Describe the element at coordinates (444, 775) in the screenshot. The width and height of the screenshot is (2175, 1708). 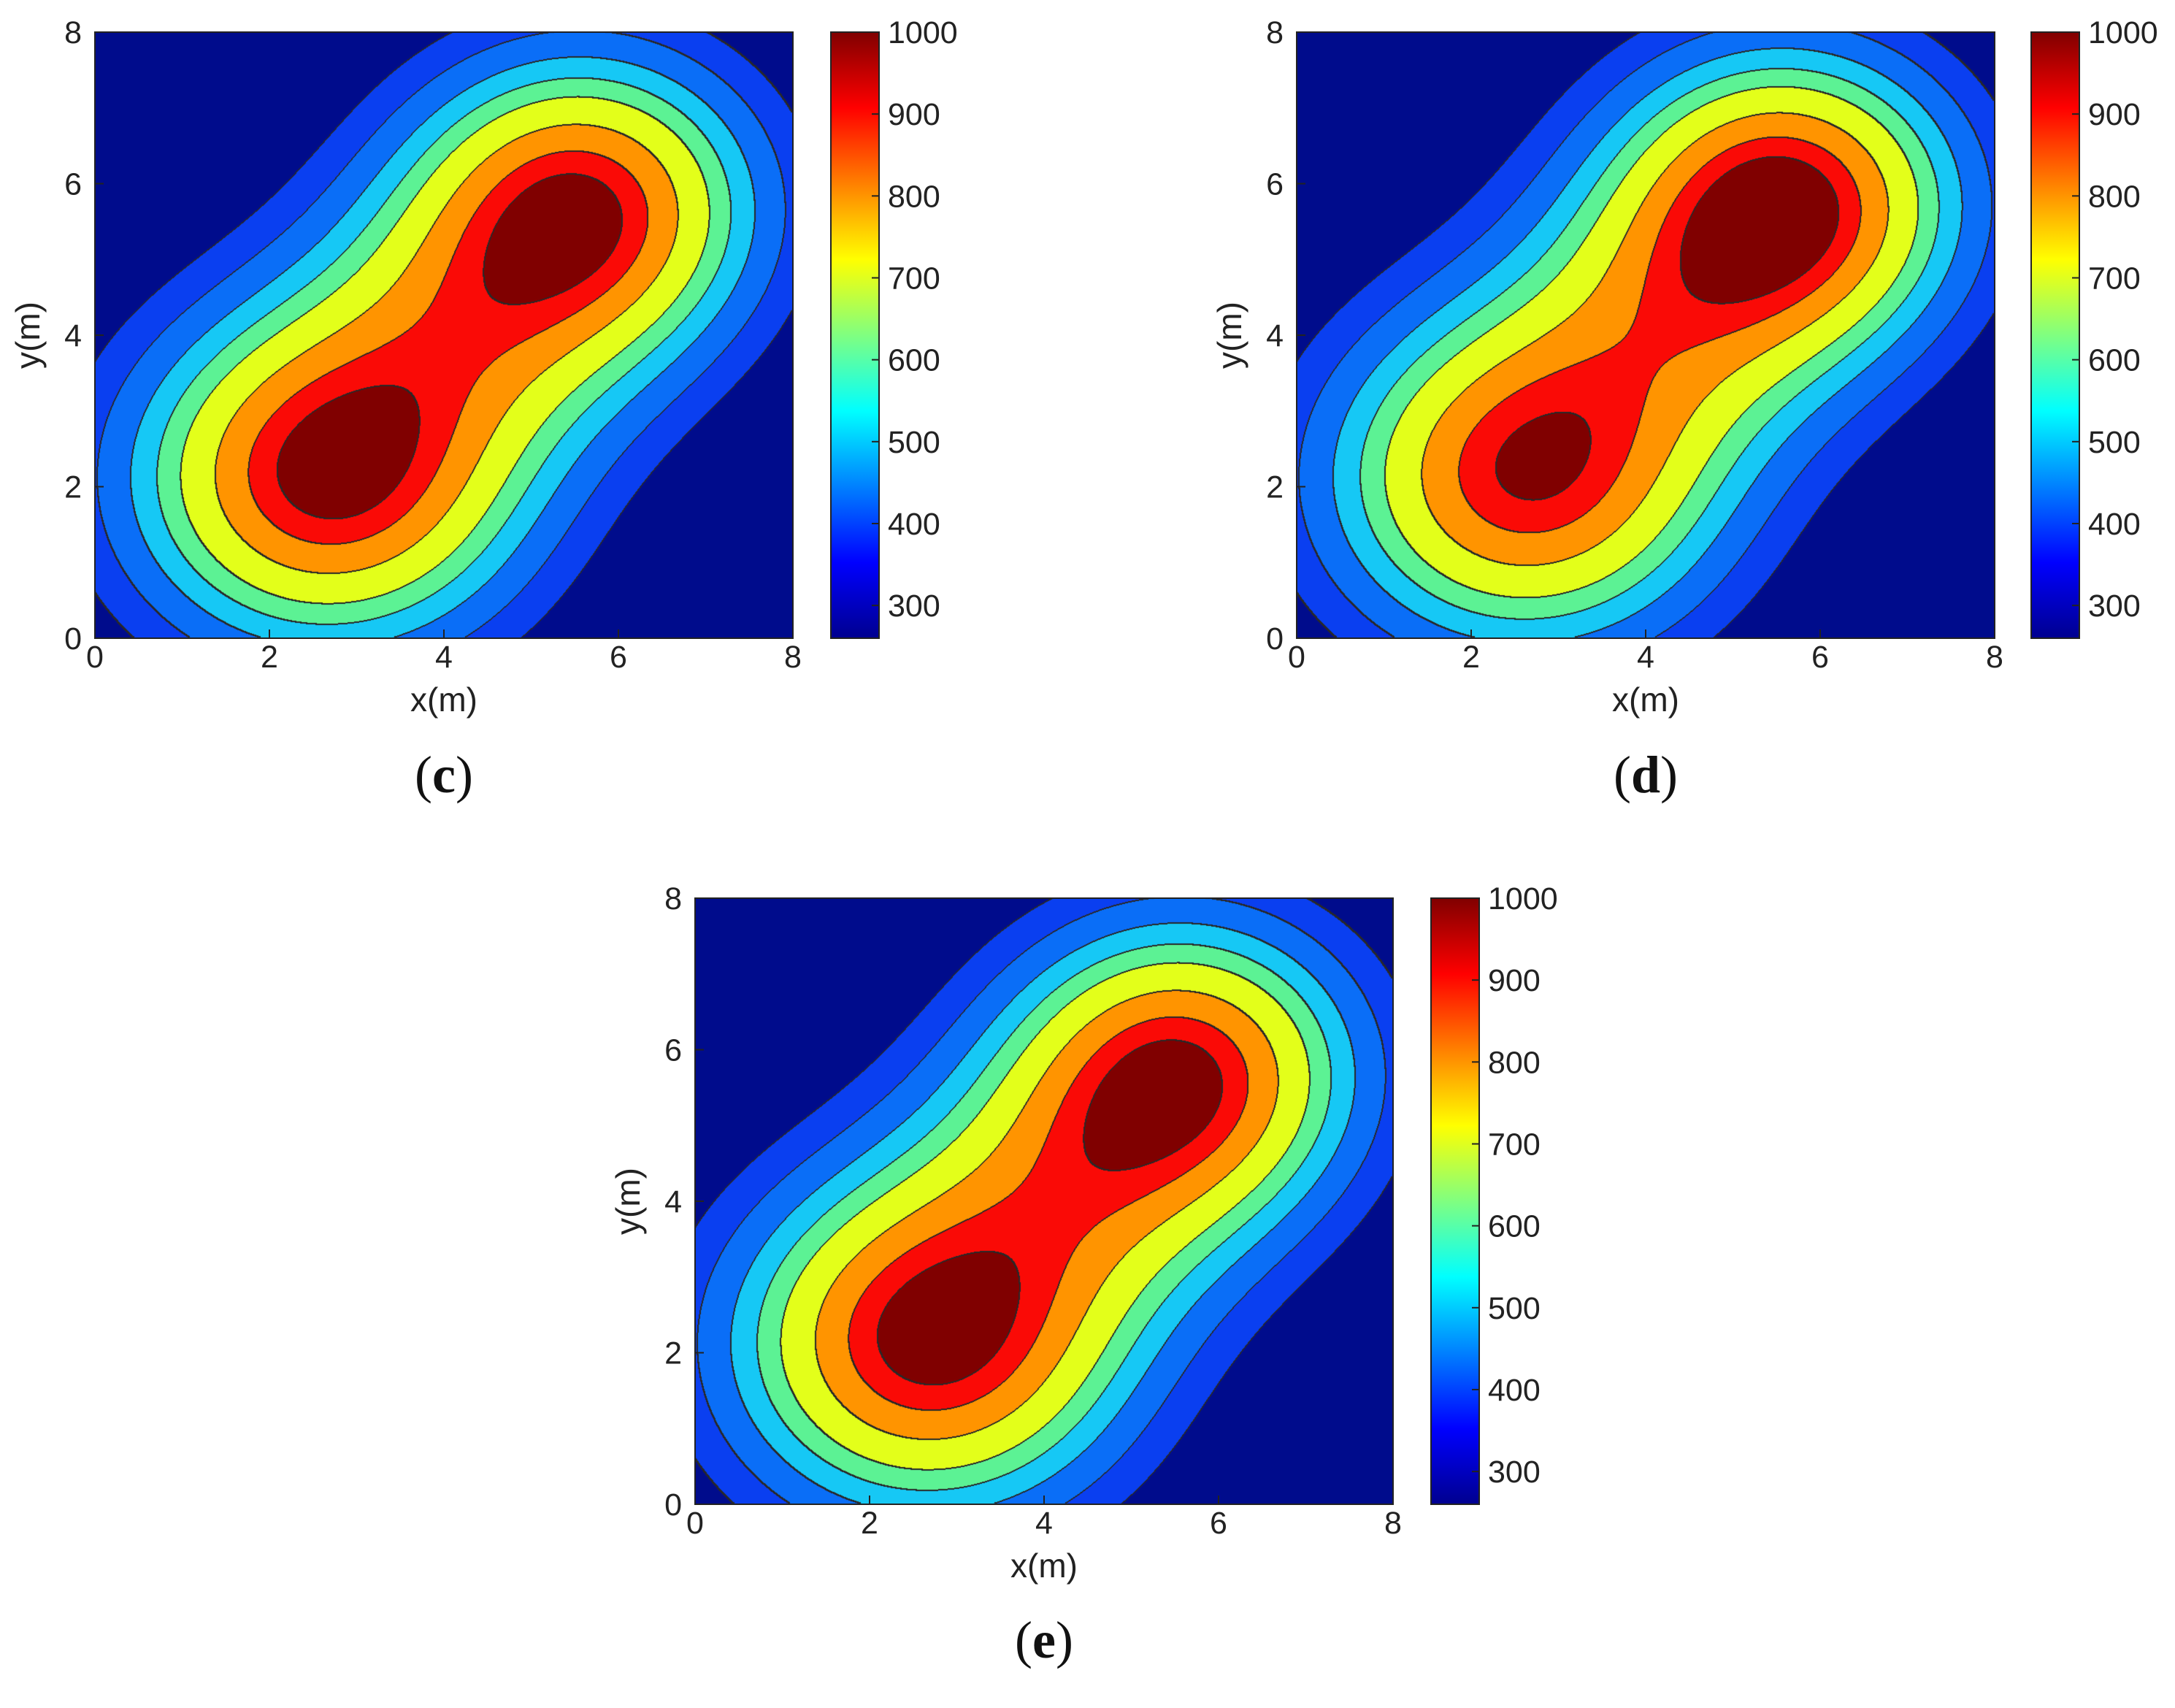
I see `panel-label: (c)` at that location.